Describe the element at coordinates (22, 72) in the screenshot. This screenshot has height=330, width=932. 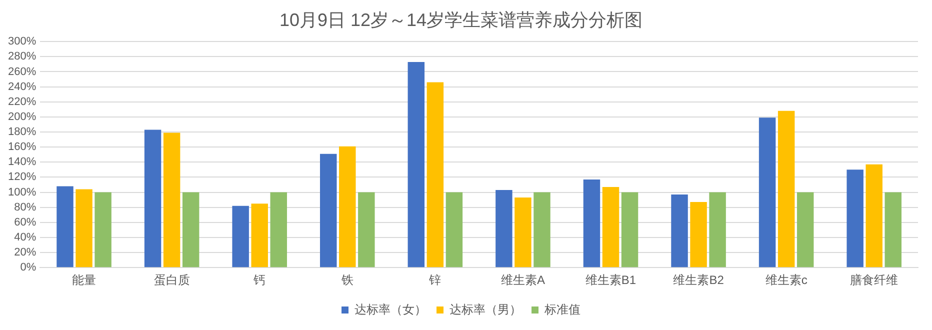
I see `y-tick-label: 260%` at that location.